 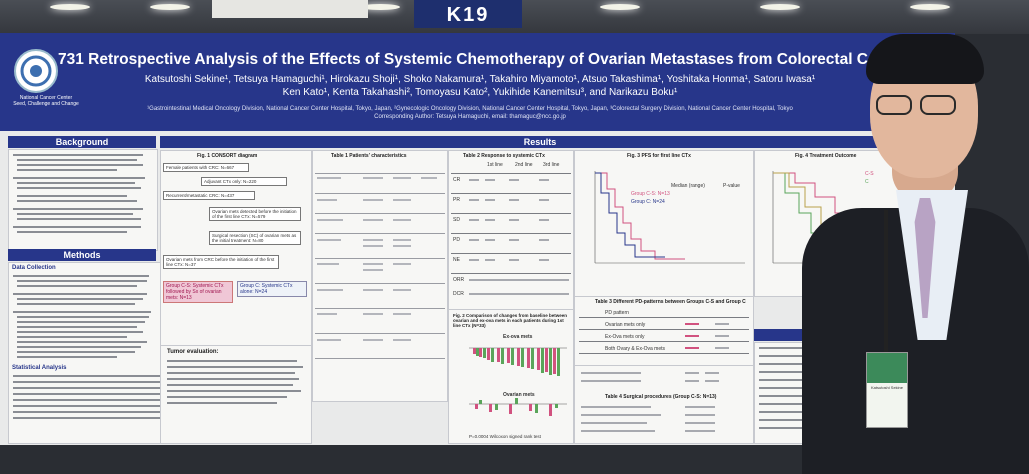 I want to click on table3-row-0: PD pattern, so click(x=617, y=313).